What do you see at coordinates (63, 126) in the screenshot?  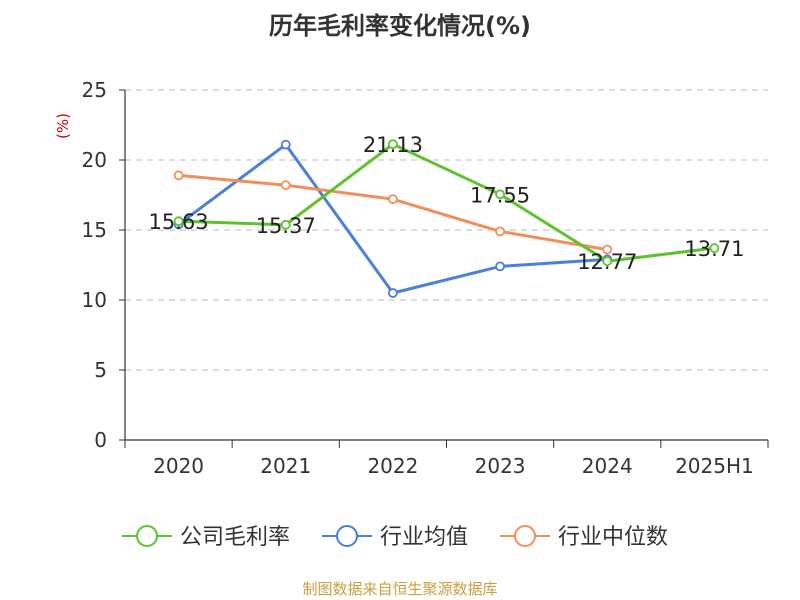 I see `y-axis-label: (%)` at bounding box center [63, 126].